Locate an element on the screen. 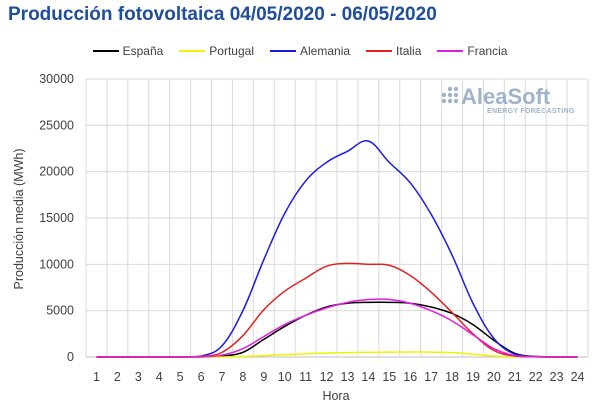  x-tick-label: 16 is located at coordinates (410, 377).